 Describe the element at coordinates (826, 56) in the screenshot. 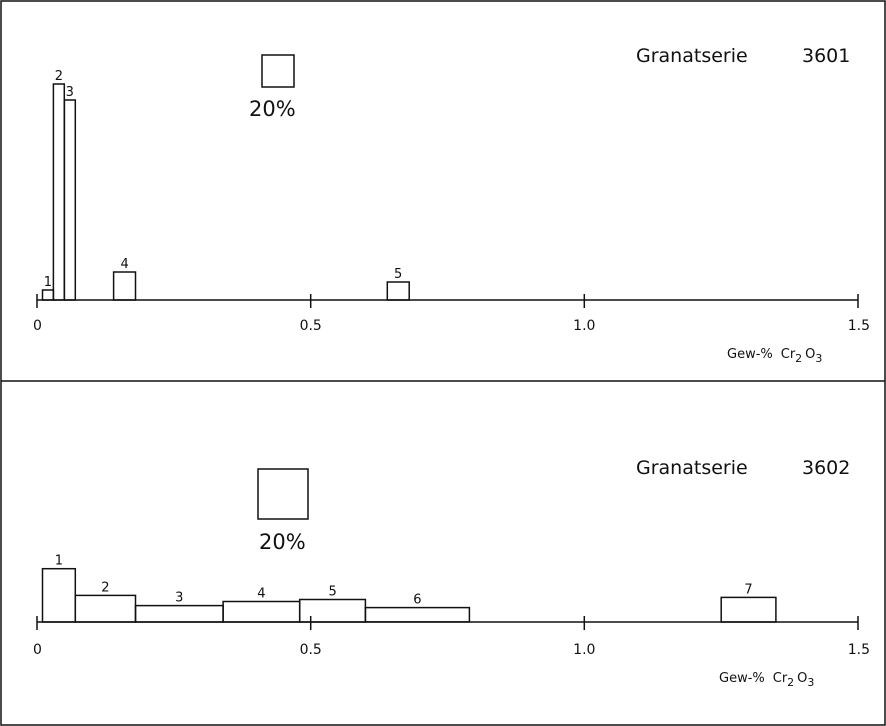

I see `panel-series-id: 3601` at that location.